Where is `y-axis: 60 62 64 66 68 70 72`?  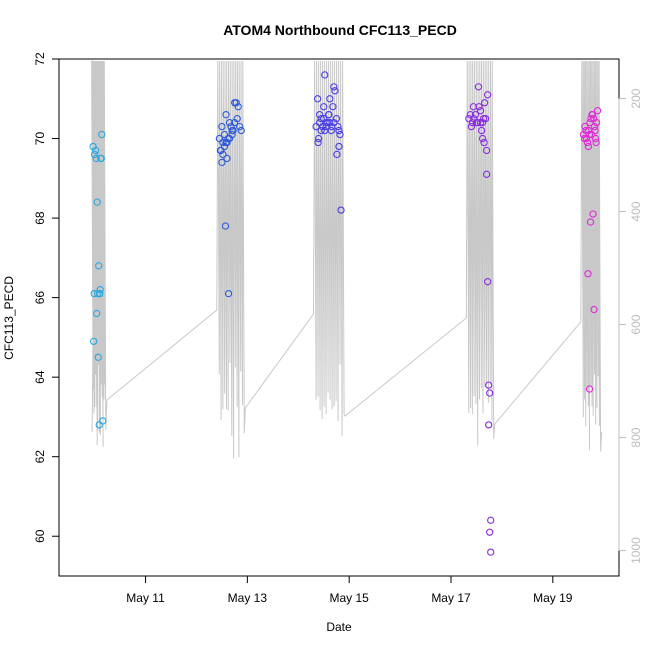
y-axis: 60 62 64 66 68 70 72 is located at coordinates (46, 297).